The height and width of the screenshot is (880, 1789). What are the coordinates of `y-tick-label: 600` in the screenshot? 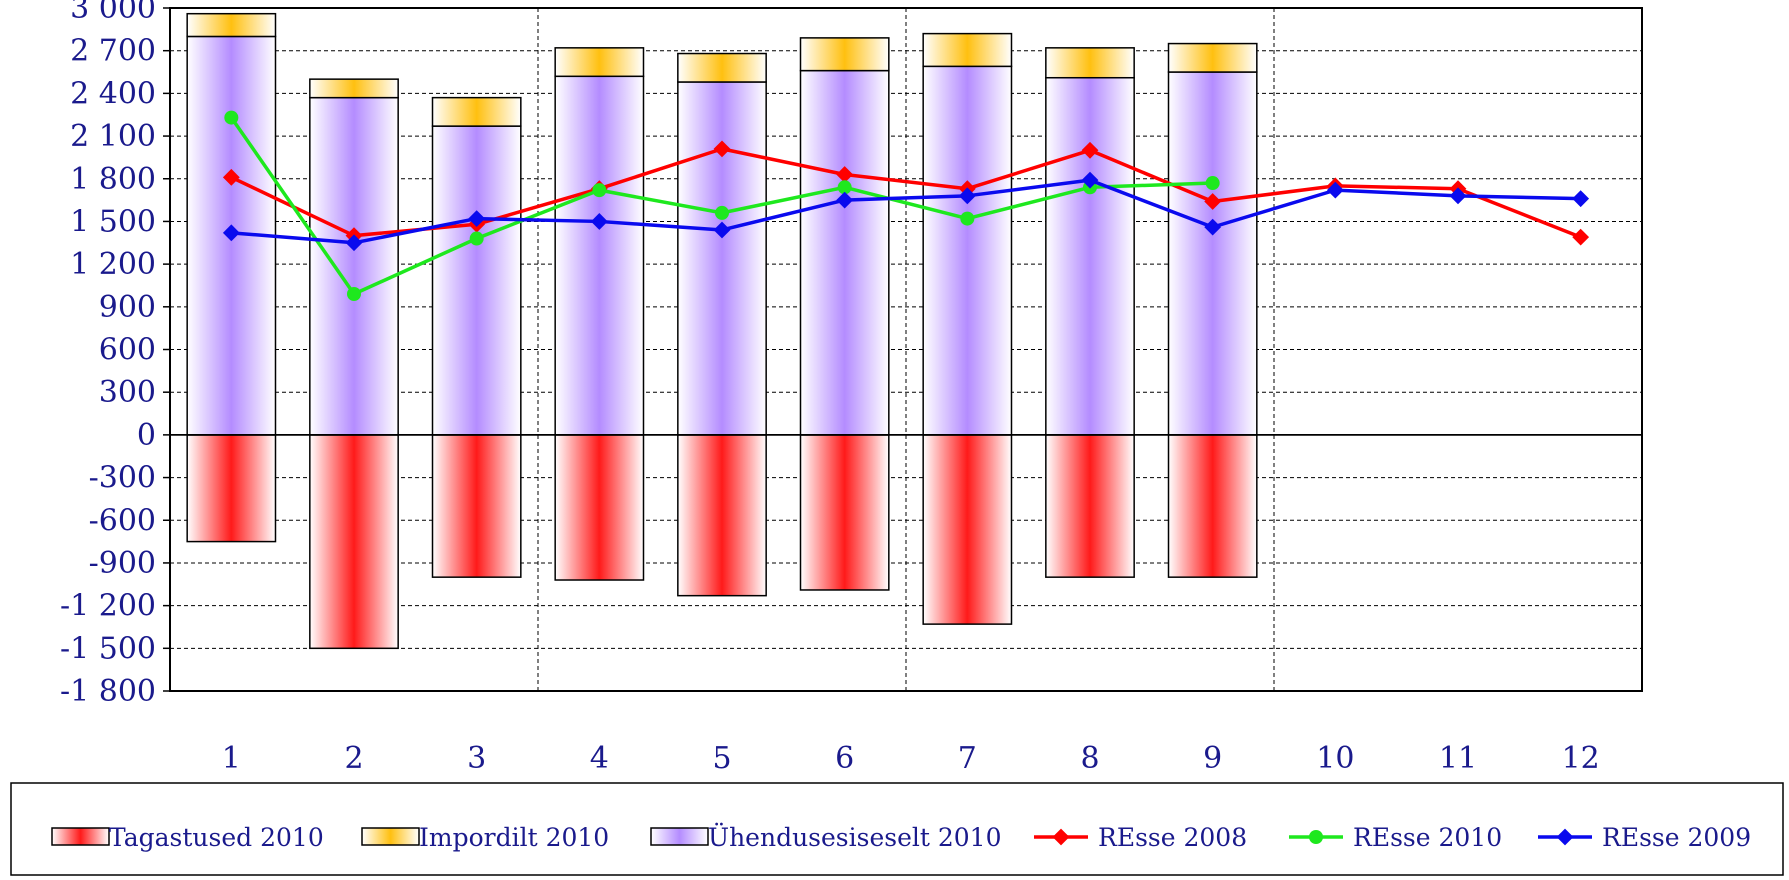 It's located at (127, 350).